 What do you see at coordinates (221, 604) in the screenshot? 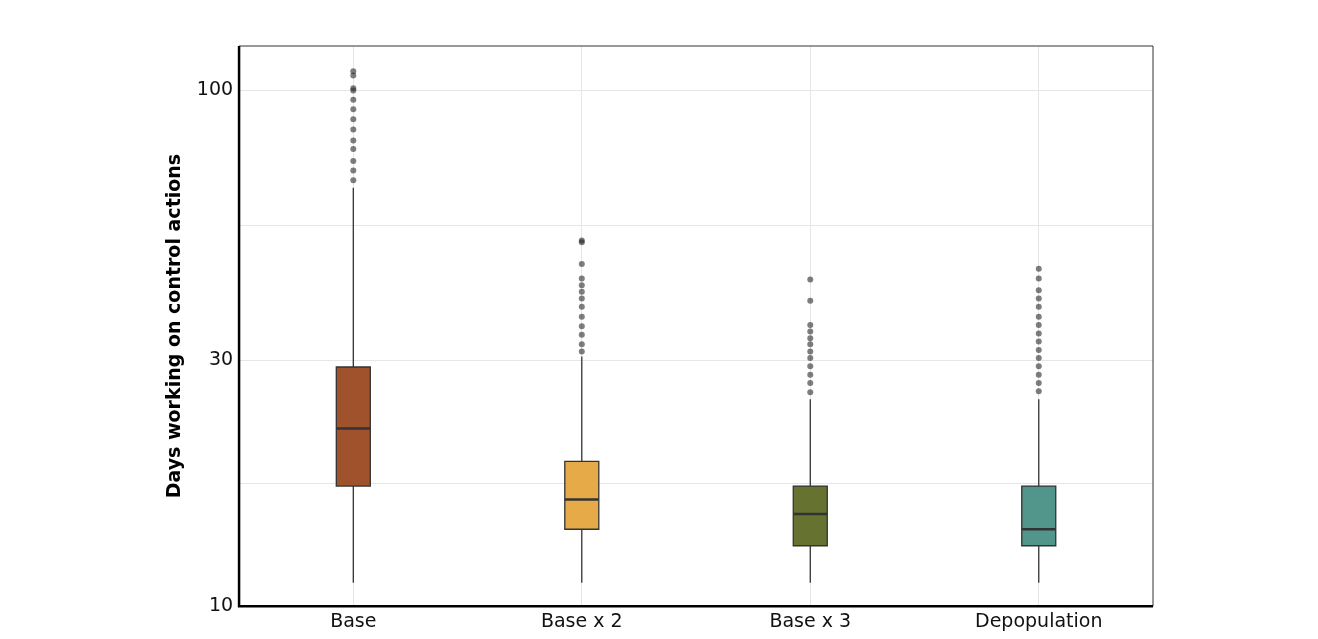
I see `y-tick-label: 10` at bounding box center [221, 604].